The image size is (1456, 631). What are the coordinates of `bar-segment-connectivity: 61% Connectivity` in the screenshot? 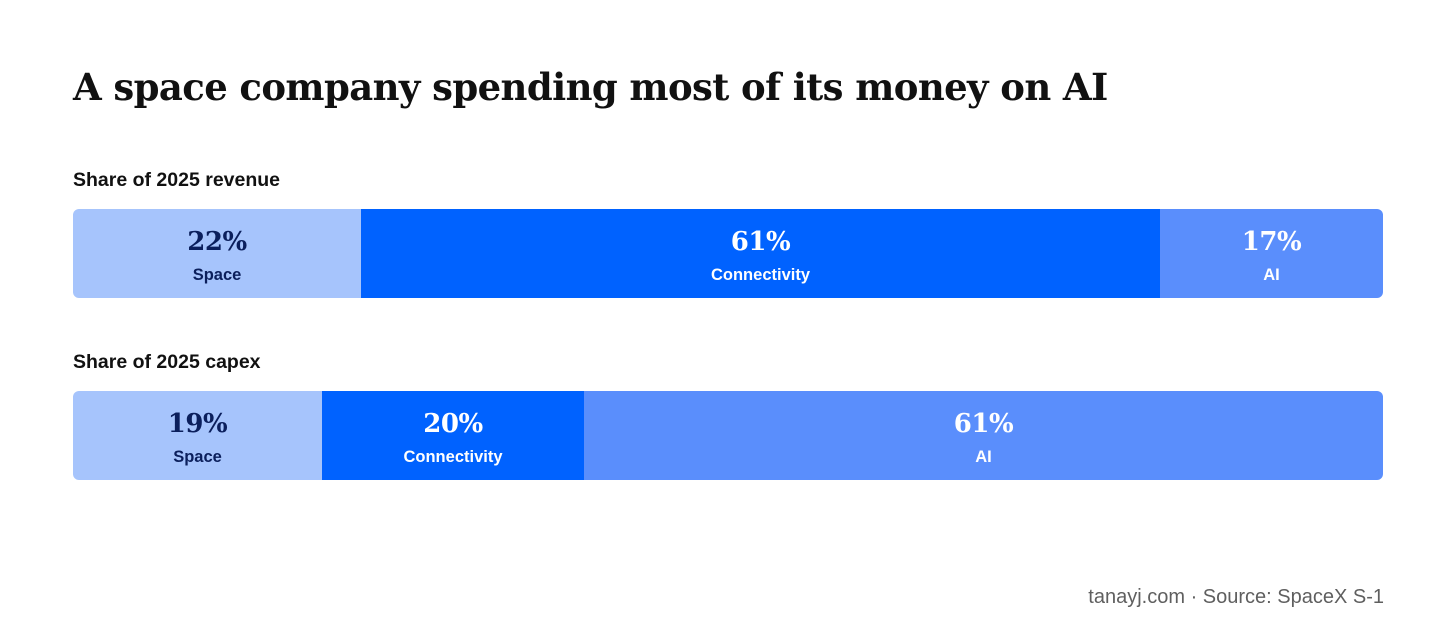 It's located at (760, 253).